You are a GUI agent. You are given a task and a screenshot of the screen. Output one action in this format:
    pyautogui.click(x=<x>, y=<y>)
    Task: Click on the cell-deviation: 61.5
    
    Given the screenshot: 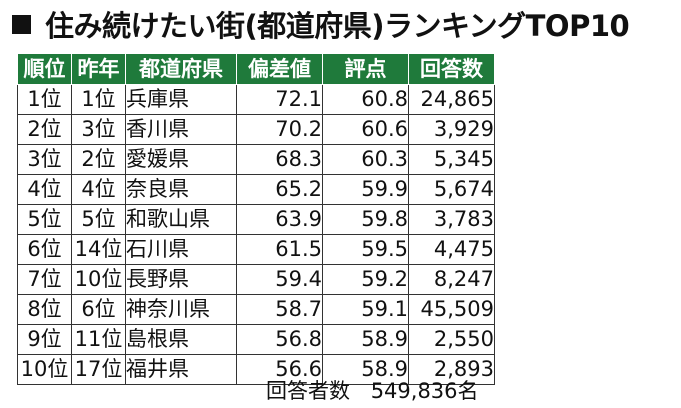 What is the action you would take?
    pyautogui.click(x=279, y=249)
    